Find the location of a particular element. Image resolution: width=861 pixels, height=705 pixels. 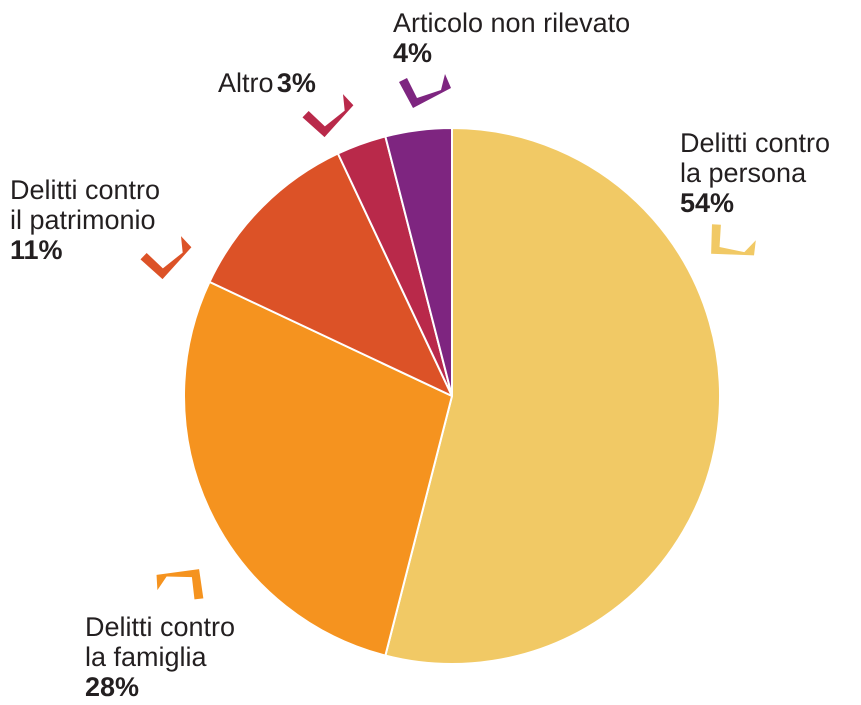

data-label: 4% is located at coordinates (412, 53).